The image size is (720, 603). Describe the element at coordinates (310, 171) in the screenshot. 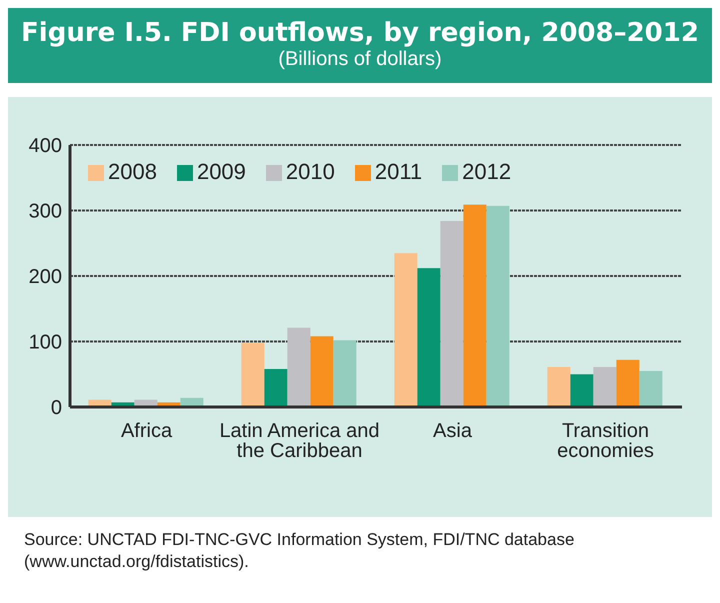

I see `legend-label: 2010` at that location.